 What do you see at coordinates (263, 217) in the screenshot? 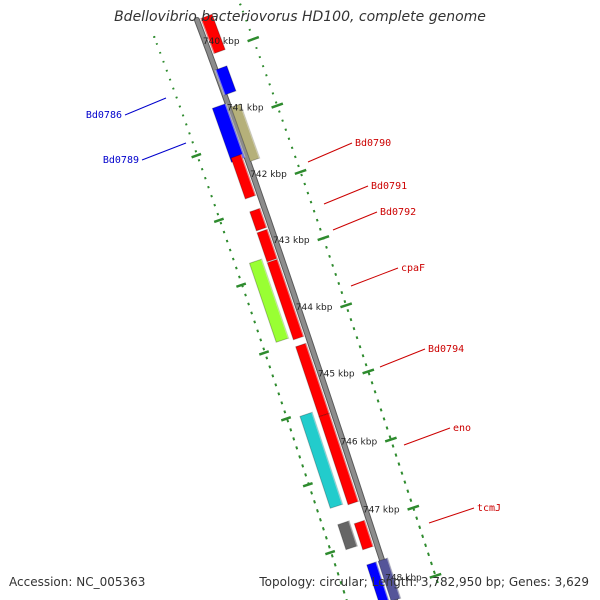
I see `gene-red-bd0791-highlight` at bounding box center [263, 217].